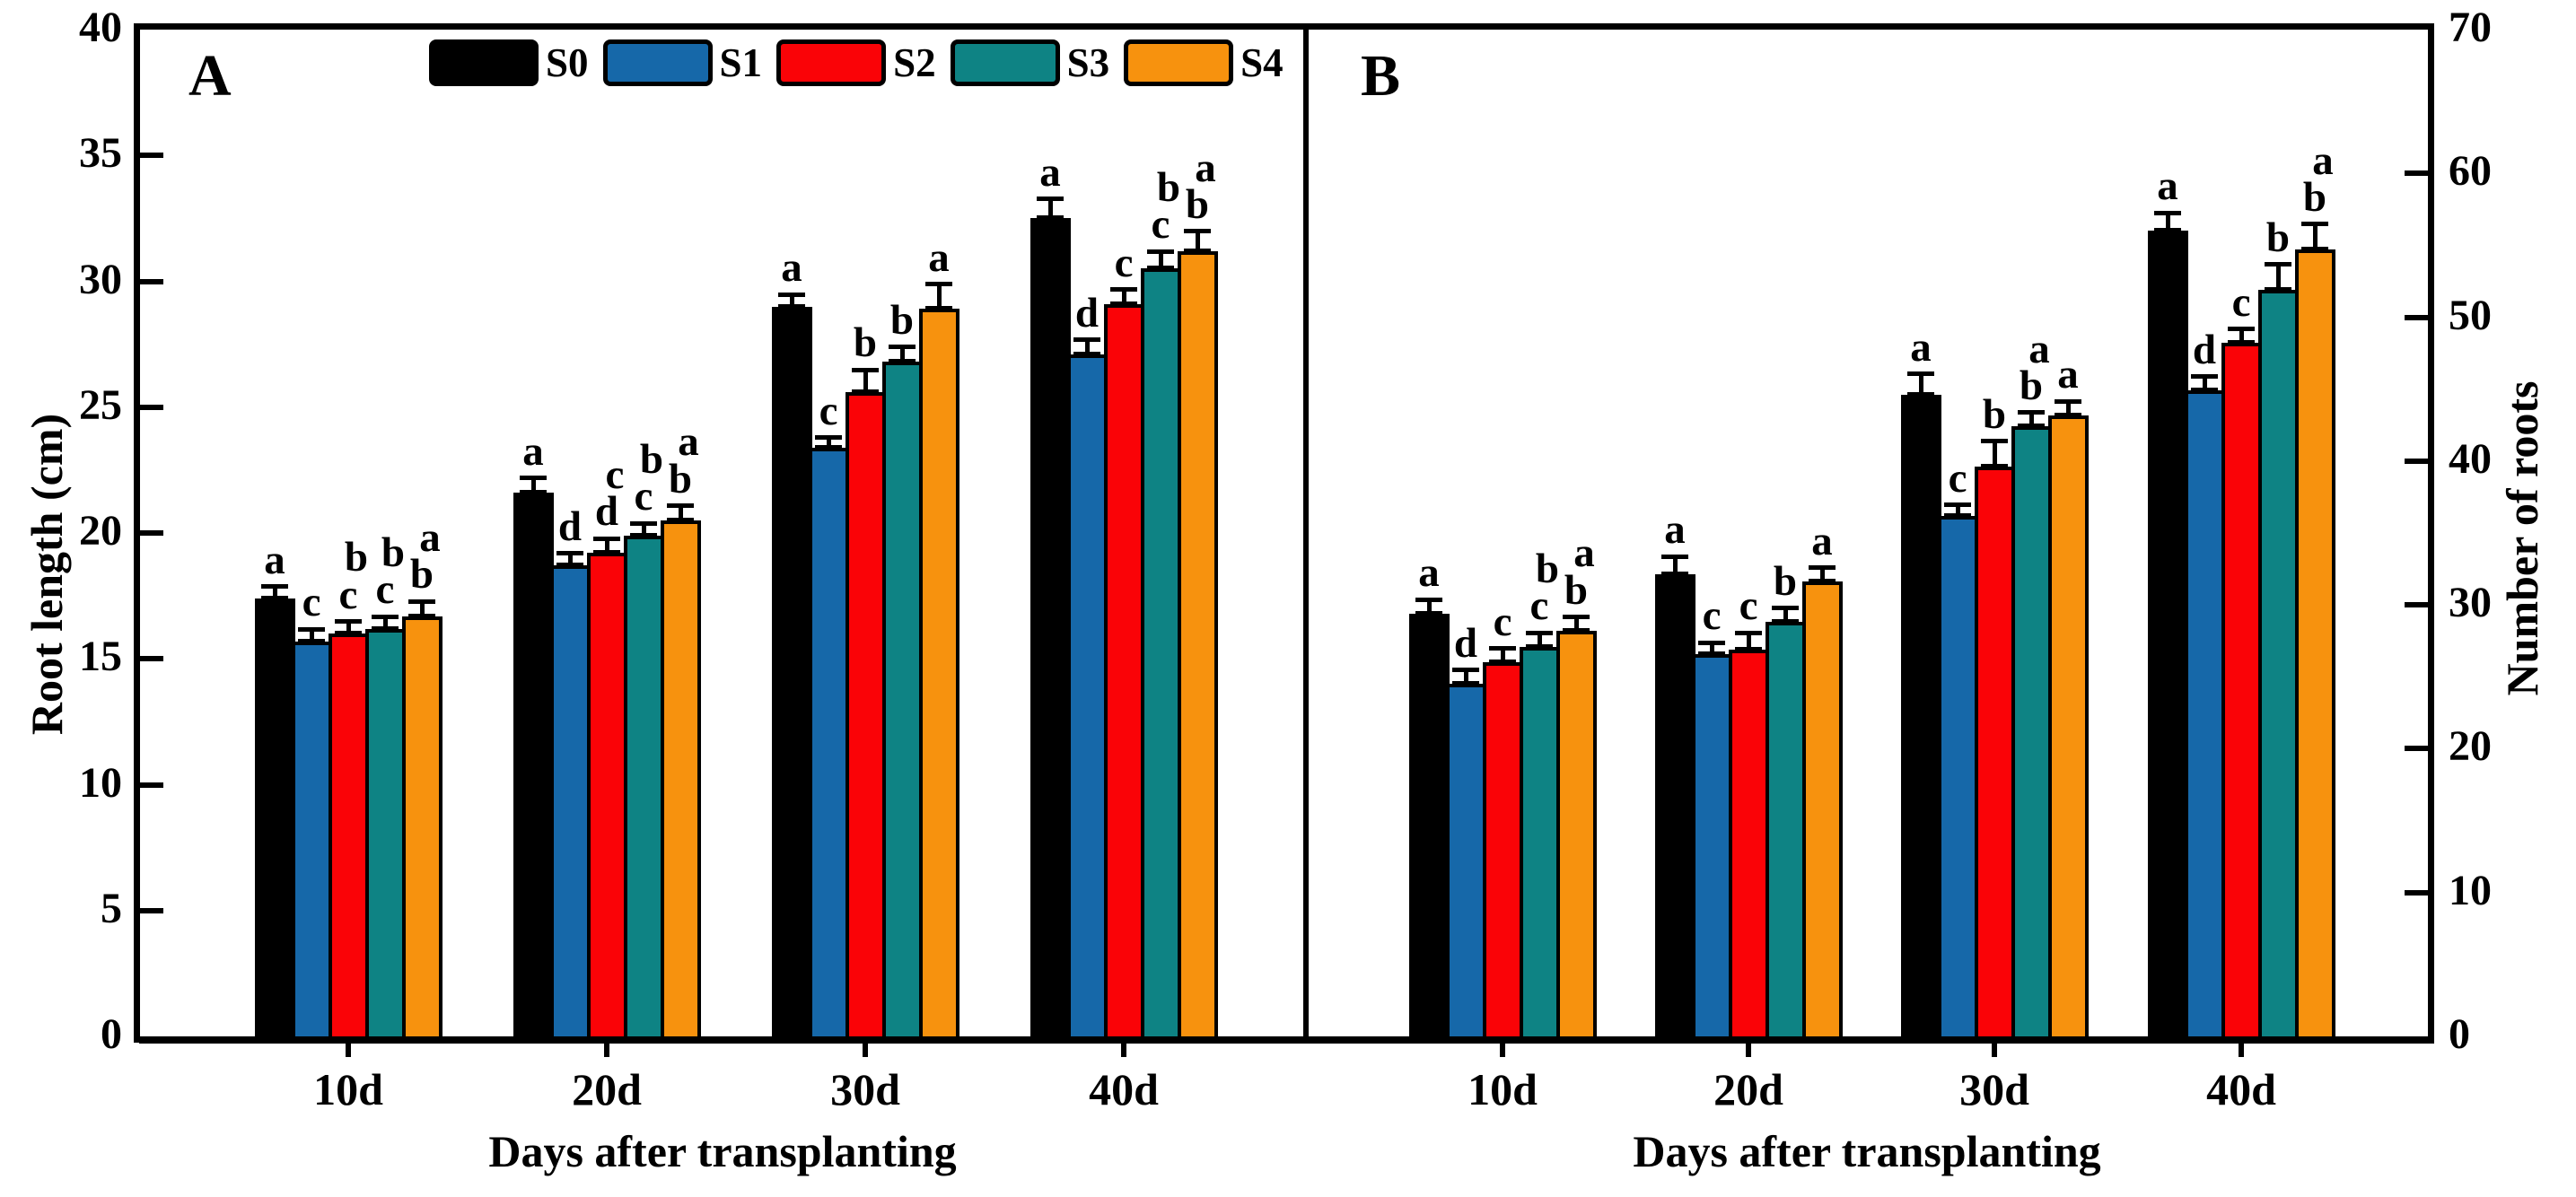 Image resolution: width=2576 pixels, height=1197 pixels. Describe the element at coordinates (100, 404) in the screenshot. I see `left-axis-tick-label: 25` at that location.